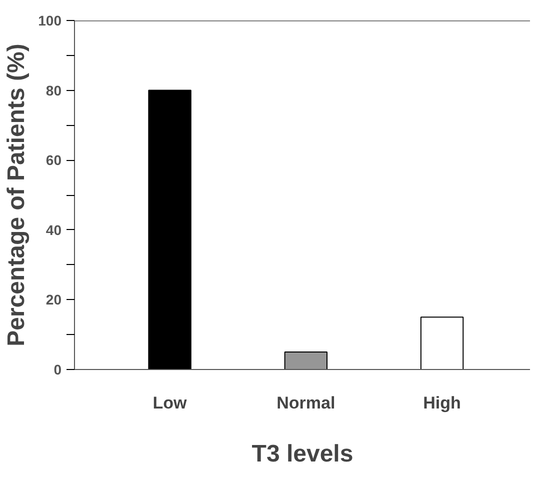 The image size is (535, 477). What do you see at coordinates (442, 403) in the screenshot?
I see `x-tick-label: High` at bounding box center [442, 403].